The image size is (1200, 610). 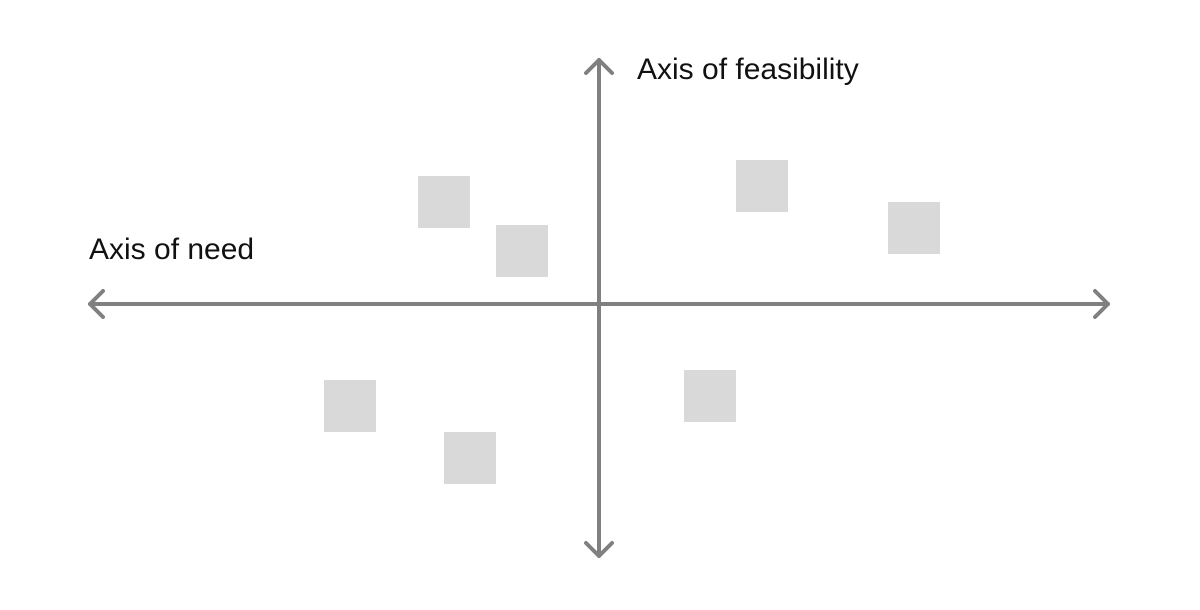 I want to click on axis-of-feasibility-label: Axis of feasibility, so click(x=748, y=69).